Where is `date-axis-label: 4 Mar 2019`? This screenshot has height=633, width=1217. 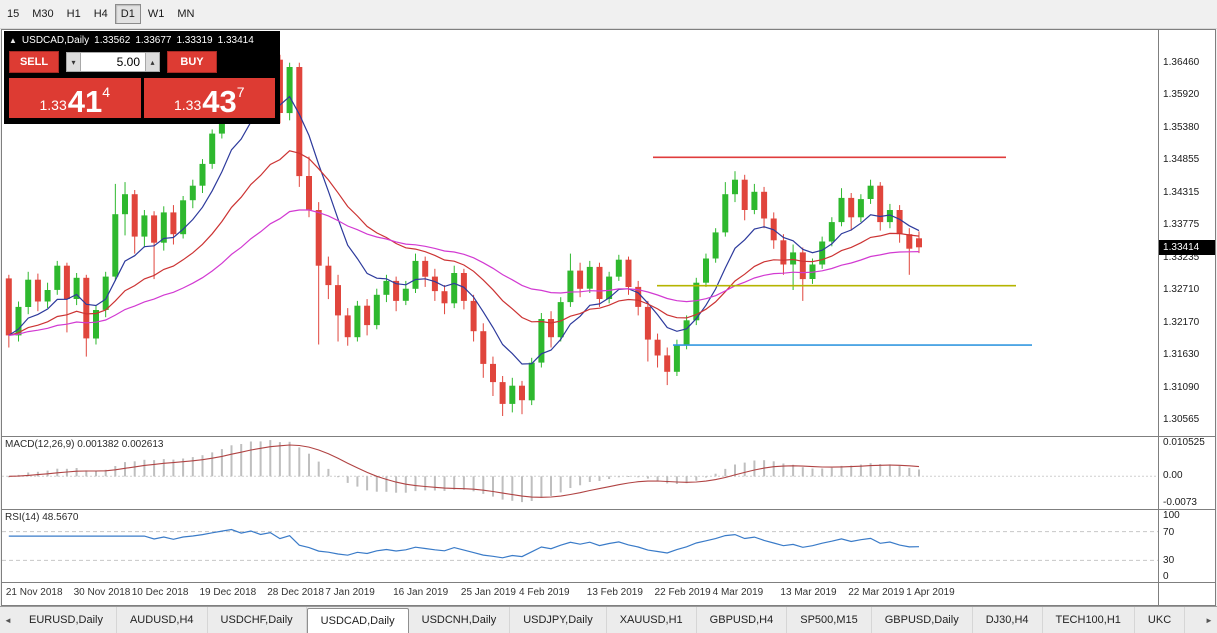 date-axis-label: 4 Mar 2019 is located at coordinates (738, 592).